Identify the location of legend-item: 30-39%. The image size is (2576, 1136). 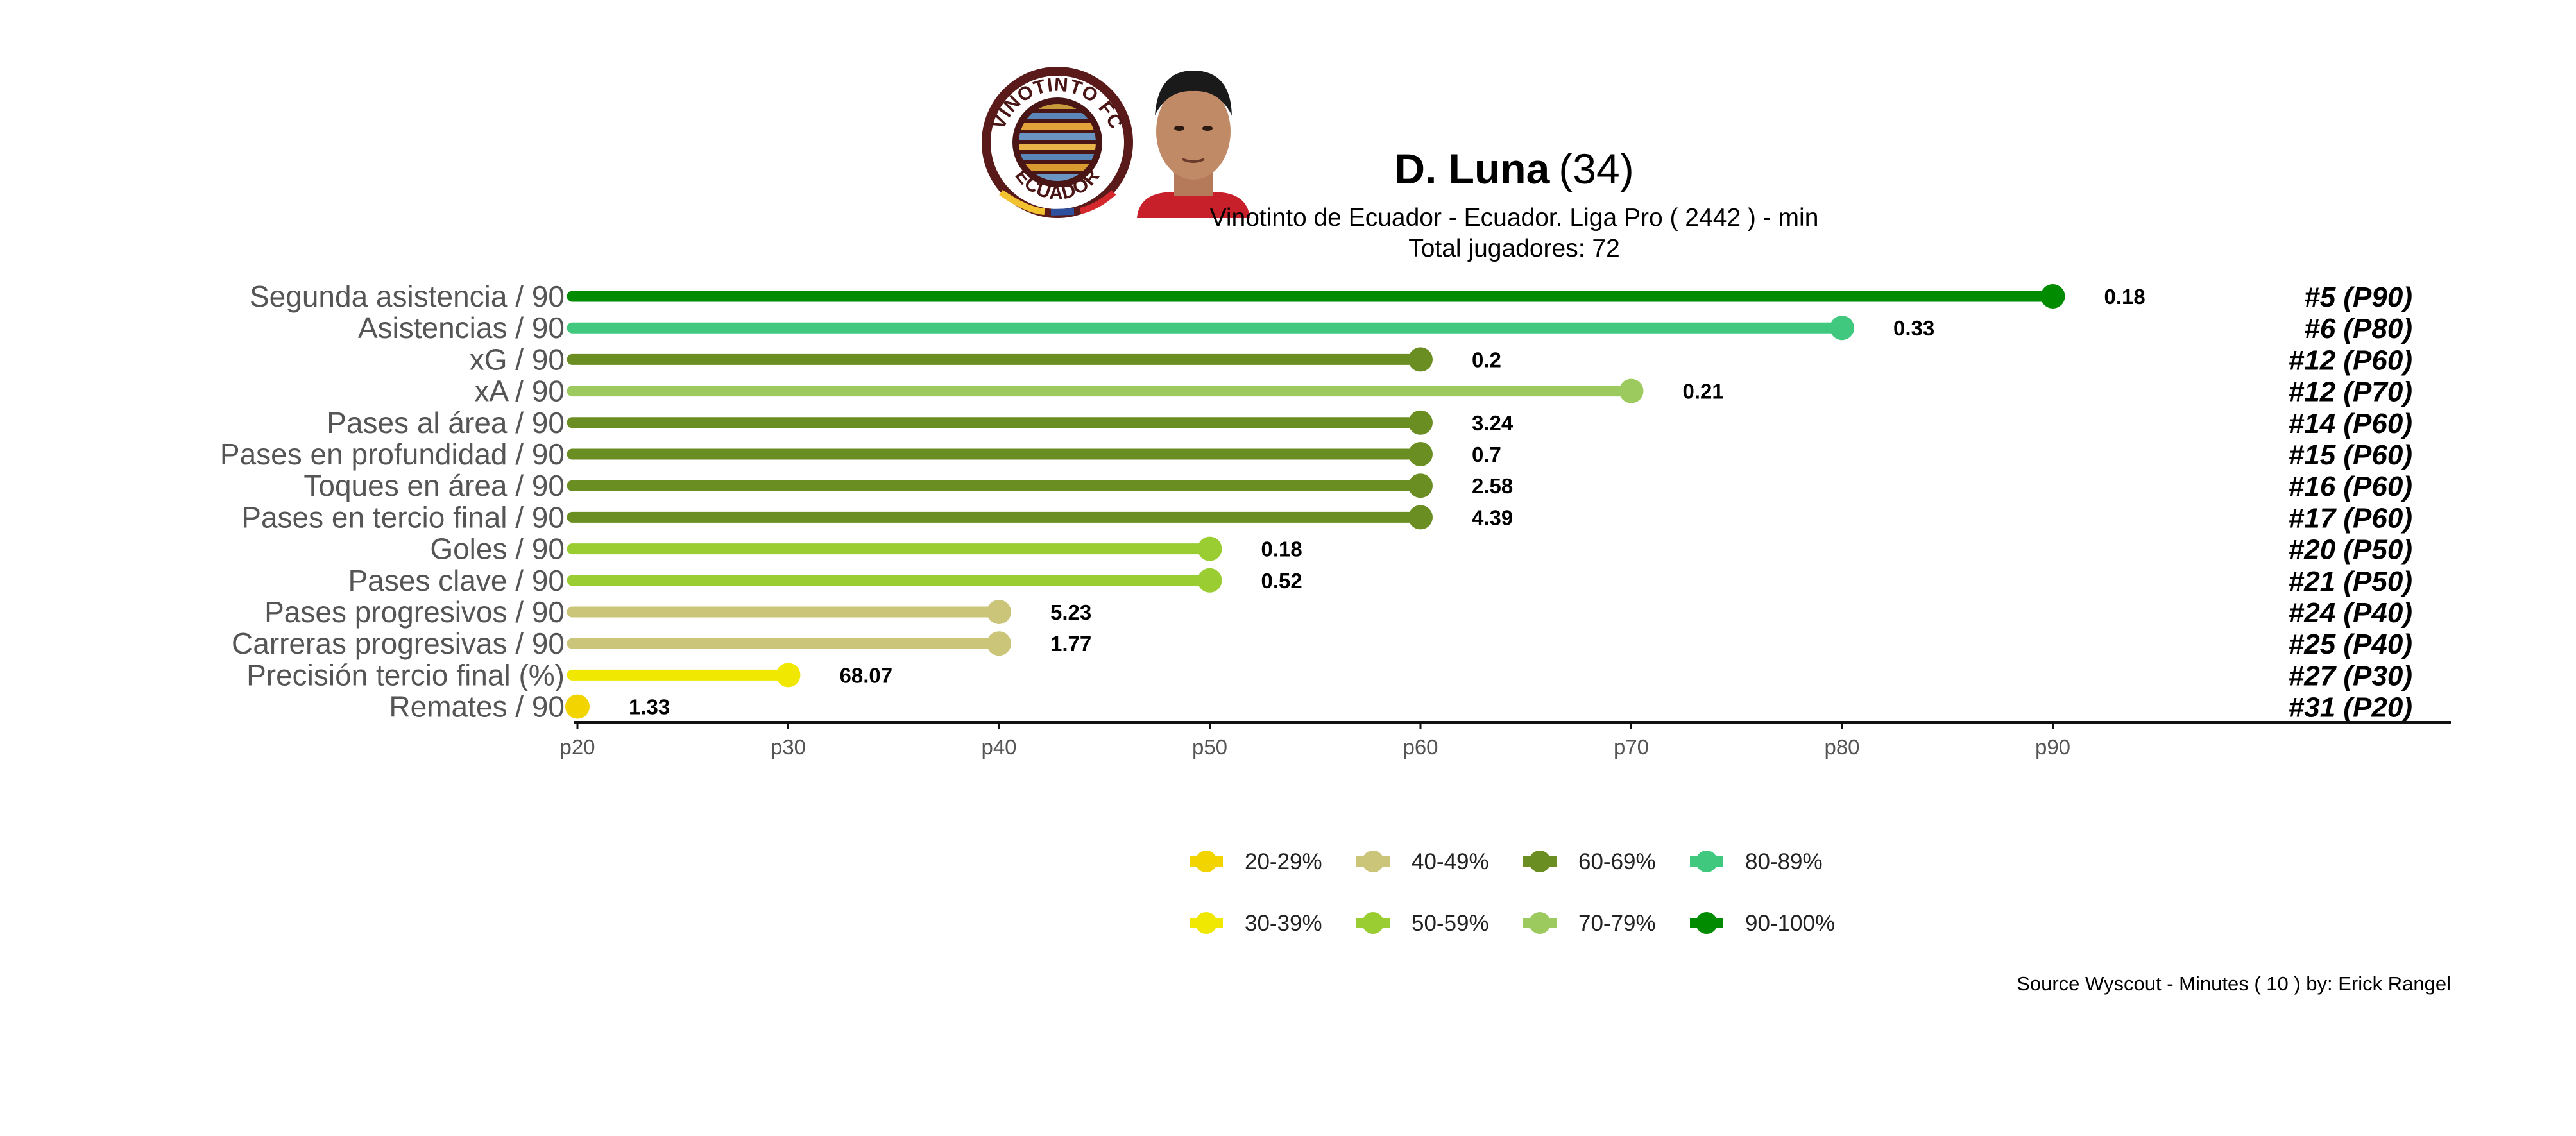
(1256, 923).